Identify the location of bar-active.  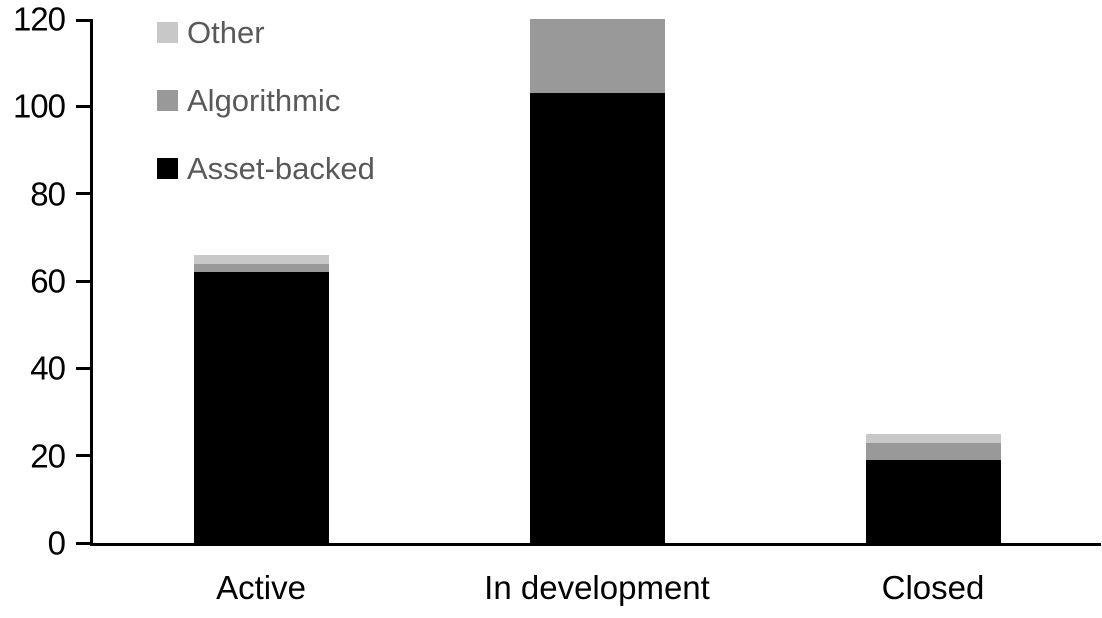
(261, 281).